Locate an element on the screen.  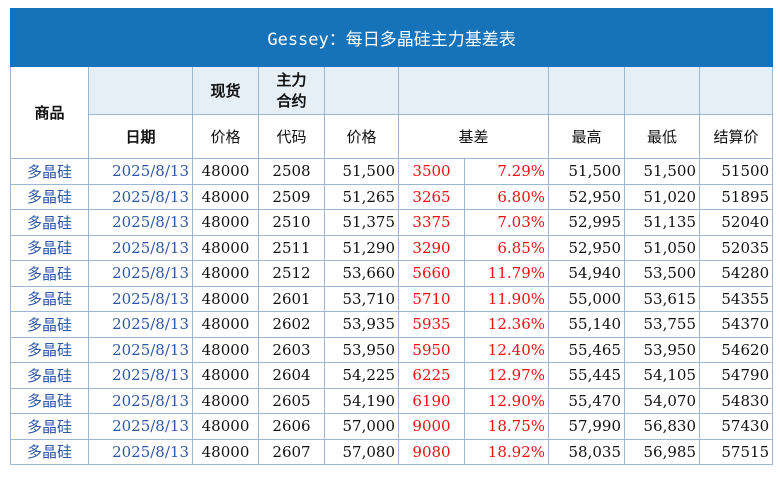
table-title: Gessey：每日多晶硅主力基差表 is located at coordinates (391, 37).